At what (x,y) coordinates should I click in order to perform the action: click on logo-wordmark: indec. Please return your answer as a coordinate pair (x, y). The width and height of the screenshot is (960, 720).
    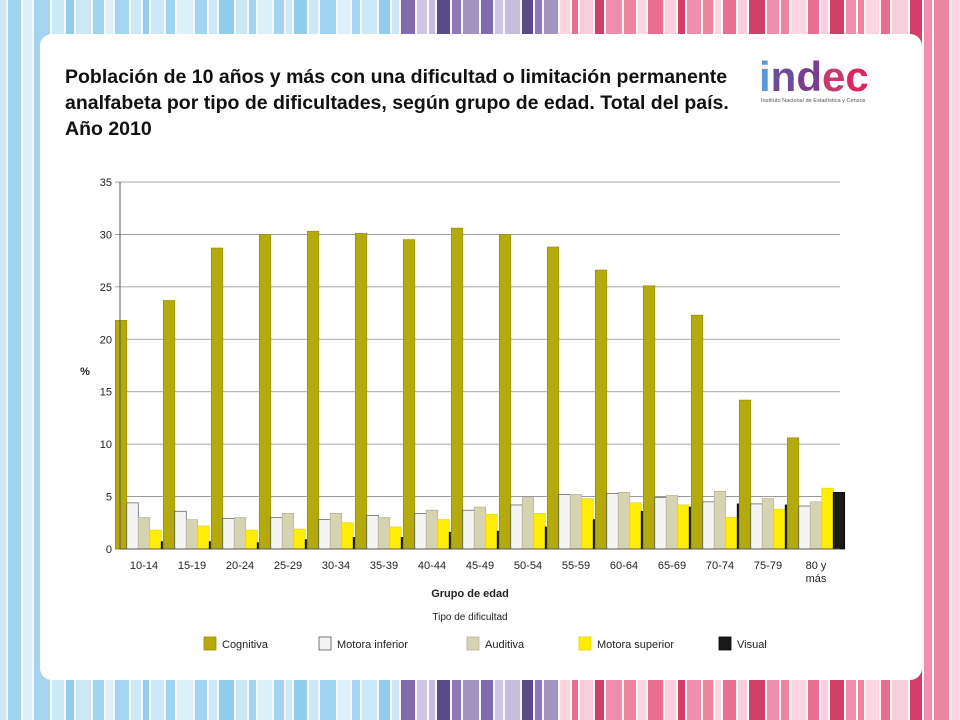
    Looking at the image, I should click on (814, 77).